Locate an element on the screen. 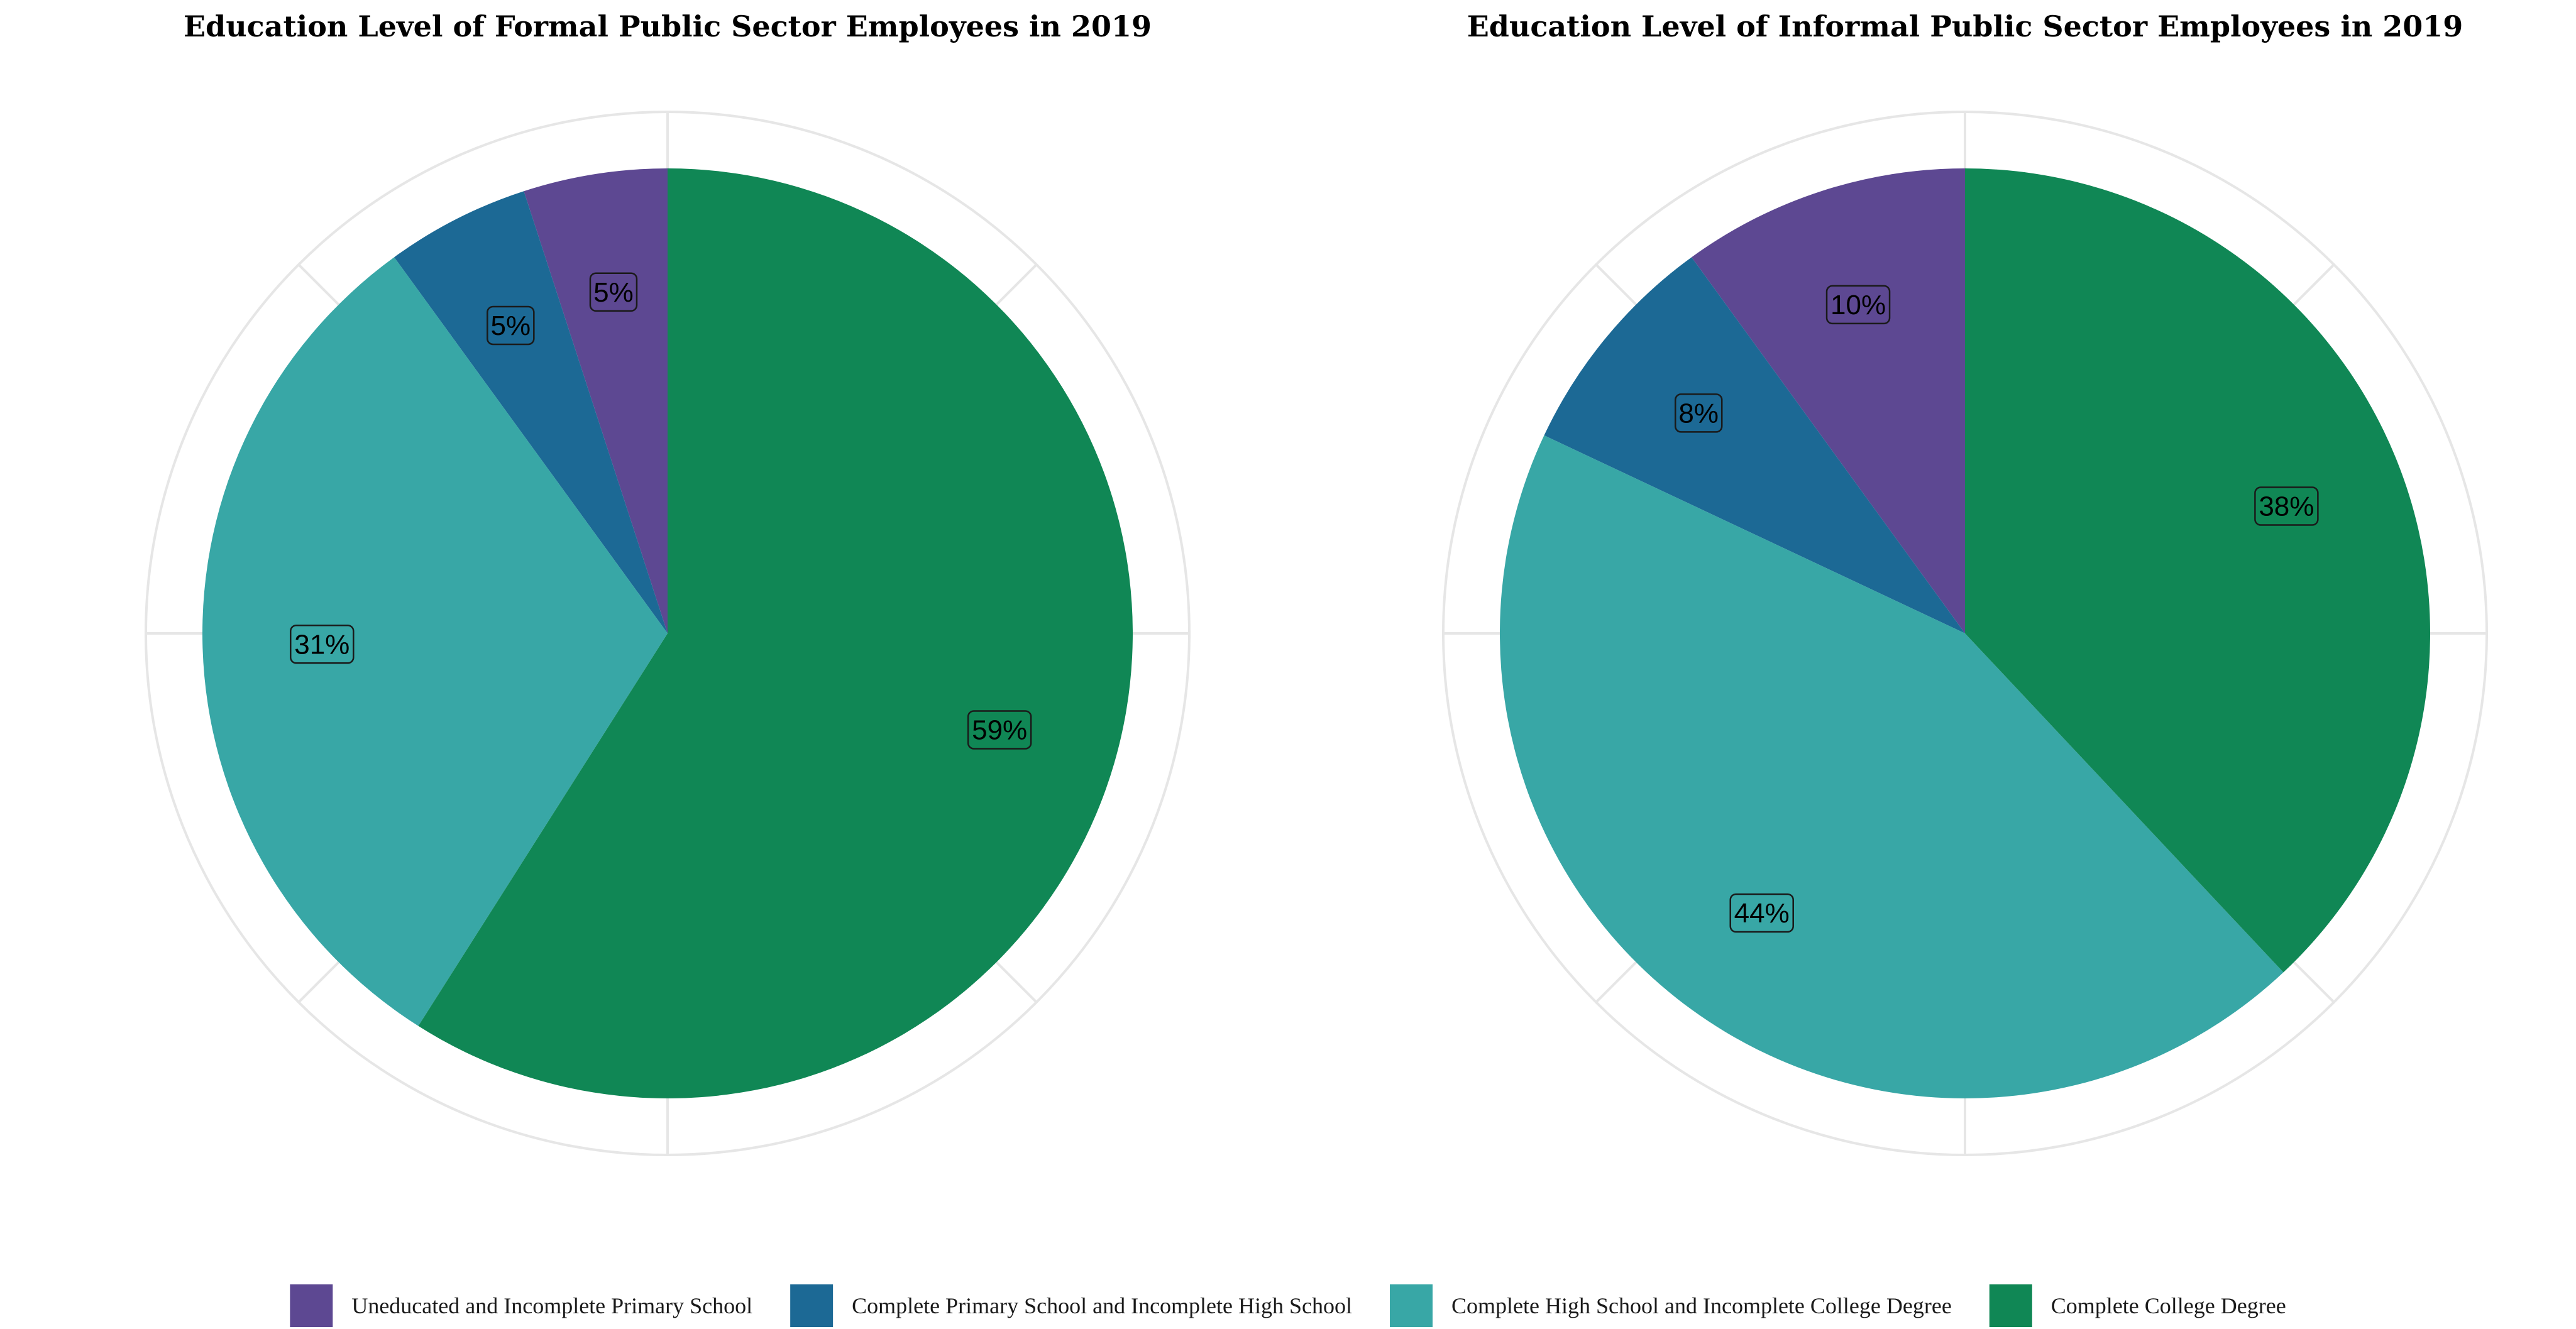 Image resolution: width=2576 pixels, height=1329 pixels. slice-label-formal-3: 31% is located at coordinates (323, 644).